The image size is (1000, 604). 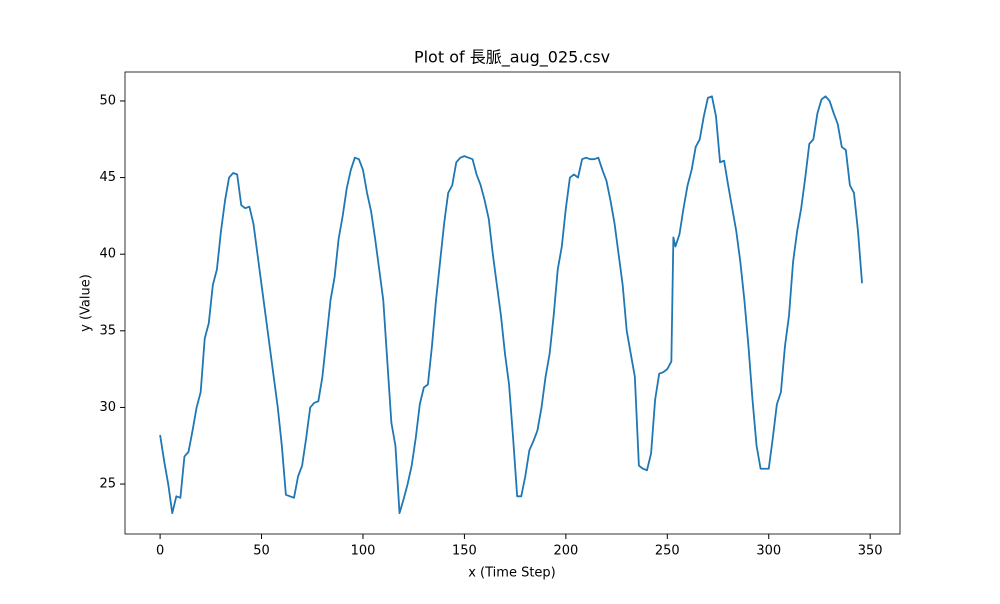 I want to click on x-tick-label: 200, so click(x=565, y=551).